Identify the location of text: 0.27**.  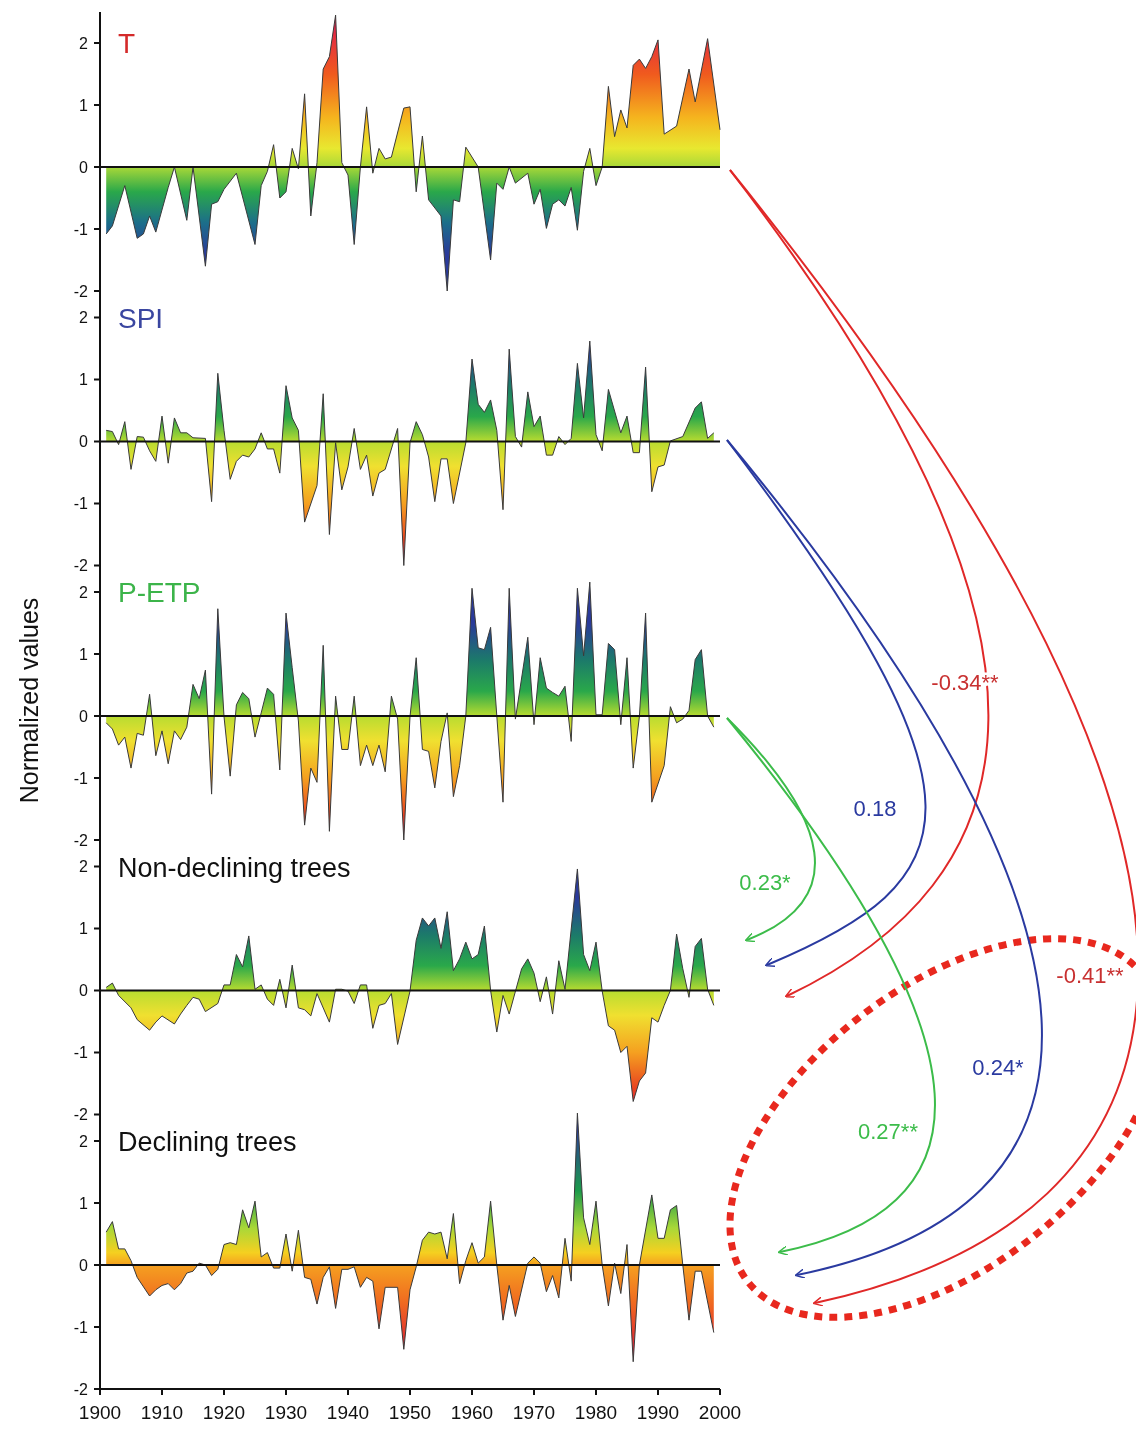
(888, 1131).